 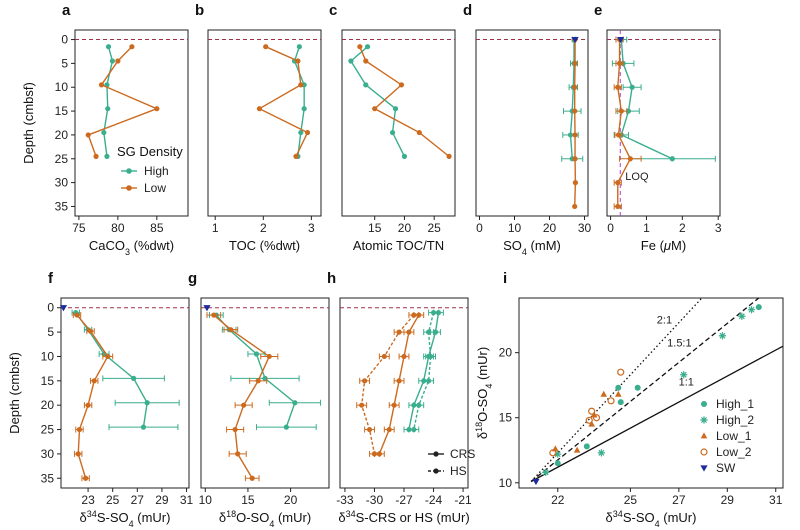 What do you see at coordinates (479, 228) in the screenshot?
I see `panel-d-xtick-label: 0` at bounding box center [479, 228].